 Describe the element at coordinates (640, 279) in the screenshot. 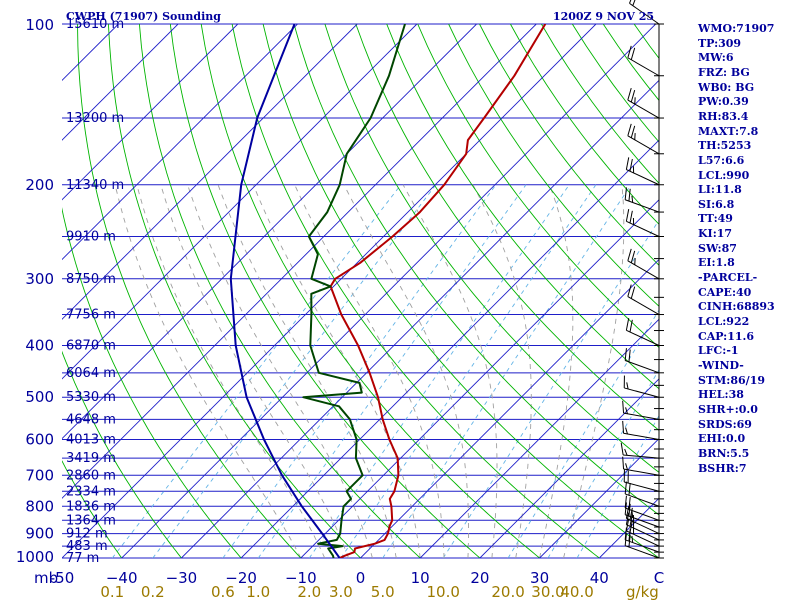

I see `wind-barbs` at that location.